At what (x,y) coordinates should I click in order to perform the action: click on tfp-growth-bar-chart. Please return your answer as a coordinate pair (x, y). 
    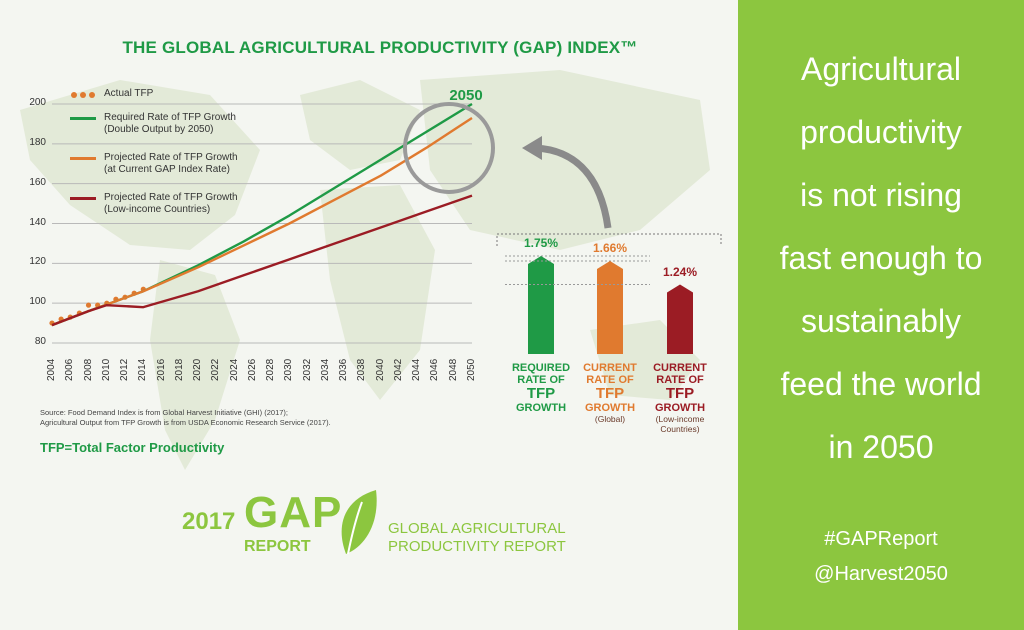
    Looking at the image, I should click on (609, 293).